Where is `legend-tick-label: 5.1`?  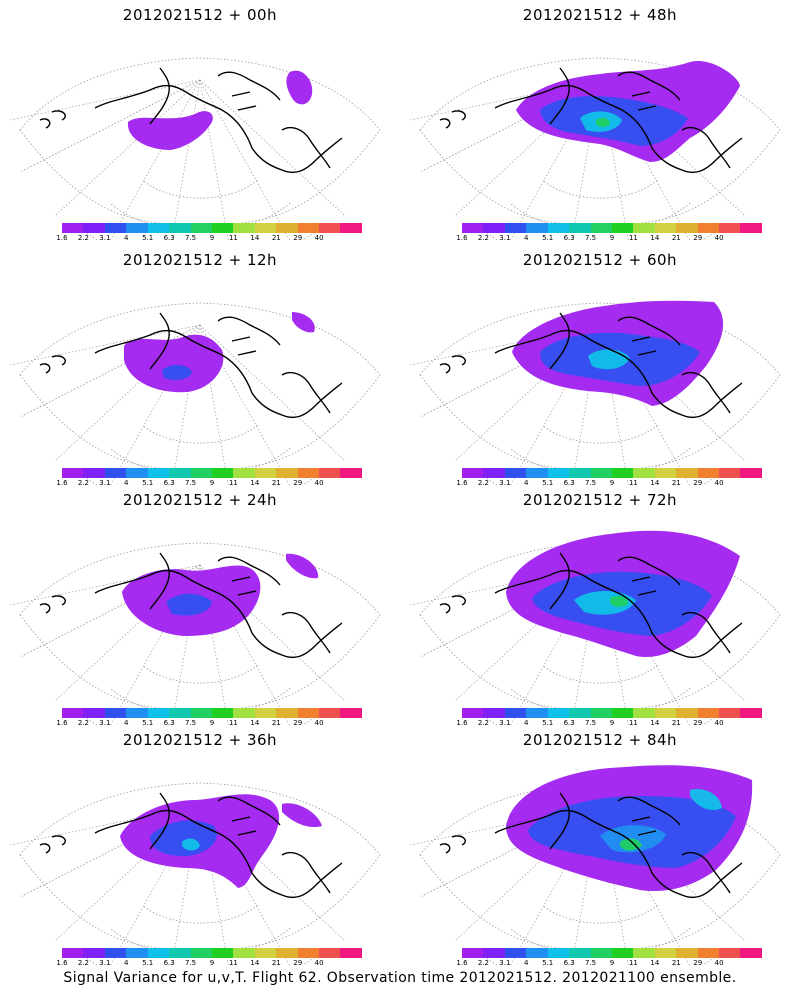 legend-tick-label: 5.1 is located at coordinates (548, 723).